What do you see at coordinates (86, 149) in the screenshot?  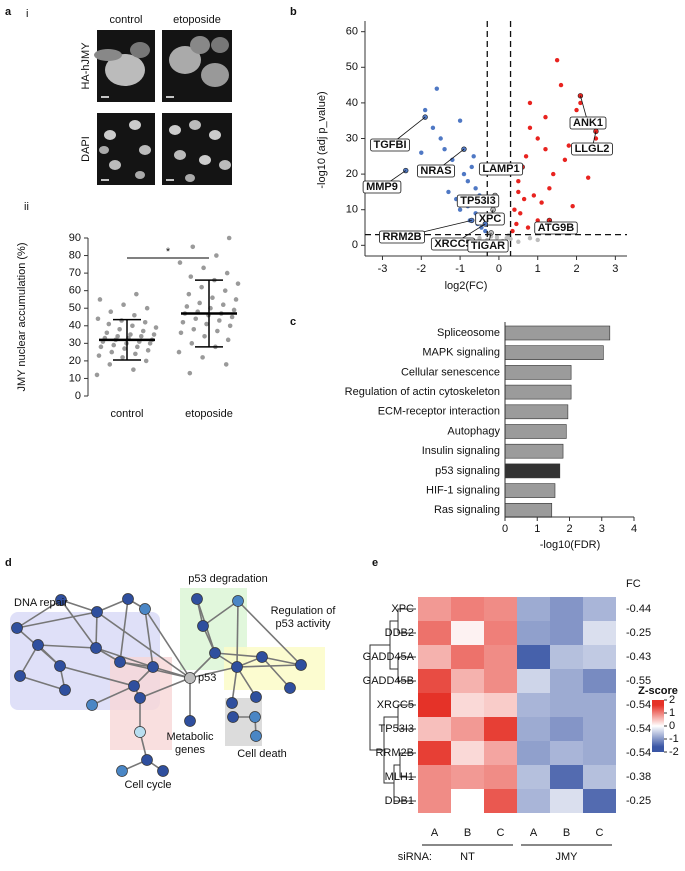 I see `row-header: DAPI` at bounding box center [86, 149].